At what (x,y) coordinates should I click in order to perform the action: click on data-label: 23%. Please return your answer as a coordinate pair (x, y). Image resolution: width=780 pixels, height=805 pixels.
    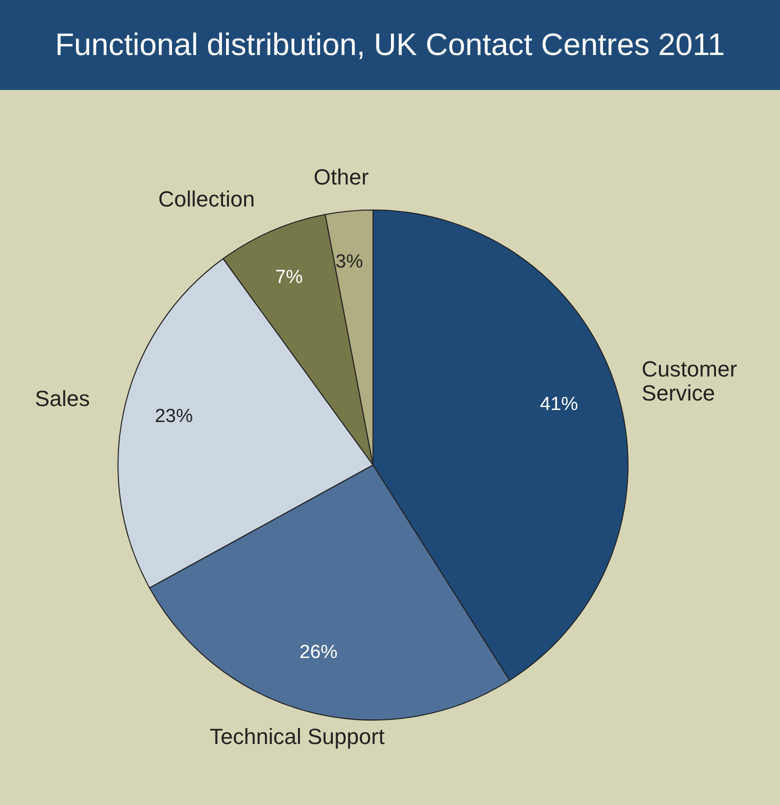
    Looking at the image, I should click on (174, 417).